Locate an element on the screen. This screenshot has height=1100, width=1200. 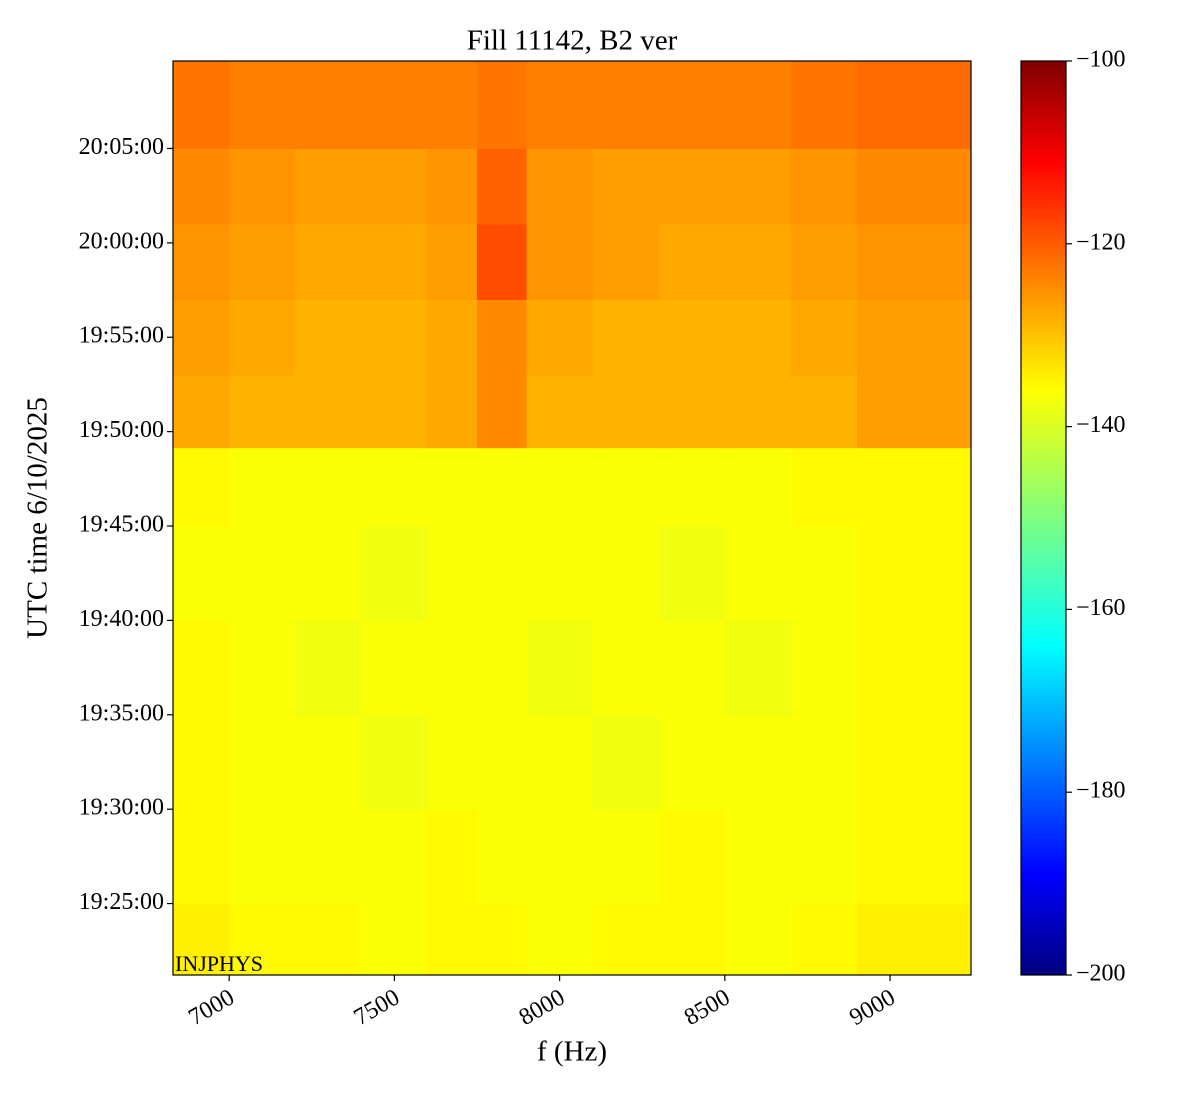
colorbar-tick-label: −100 is located at coordinates (1101, 60).